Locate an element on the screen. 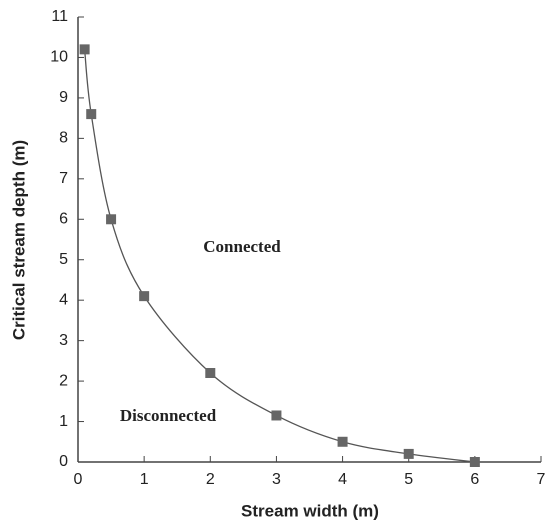 The image size is (548, 527). y-tick-label: 10 is located at coordinates (59, 57).